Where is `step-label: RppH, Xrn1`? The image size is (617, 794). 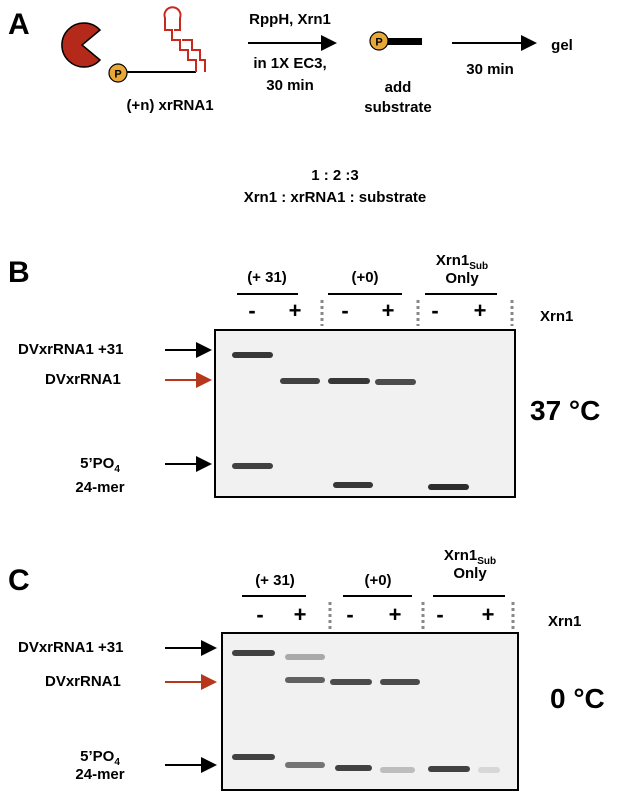 step-label: RppH, Xrn1 is located at coordinates (290, 19).